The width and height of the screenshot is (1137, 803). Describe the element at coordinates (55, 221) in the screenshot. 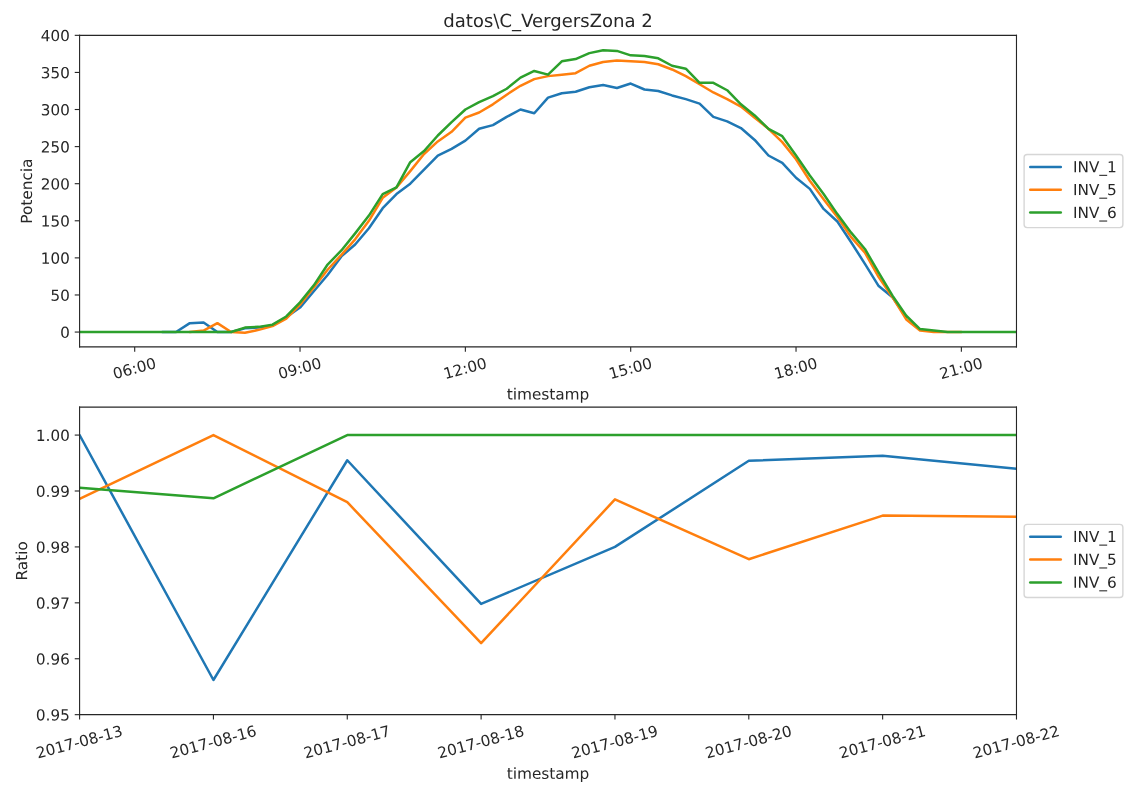

I see `y-tick-label: 150` at that location.